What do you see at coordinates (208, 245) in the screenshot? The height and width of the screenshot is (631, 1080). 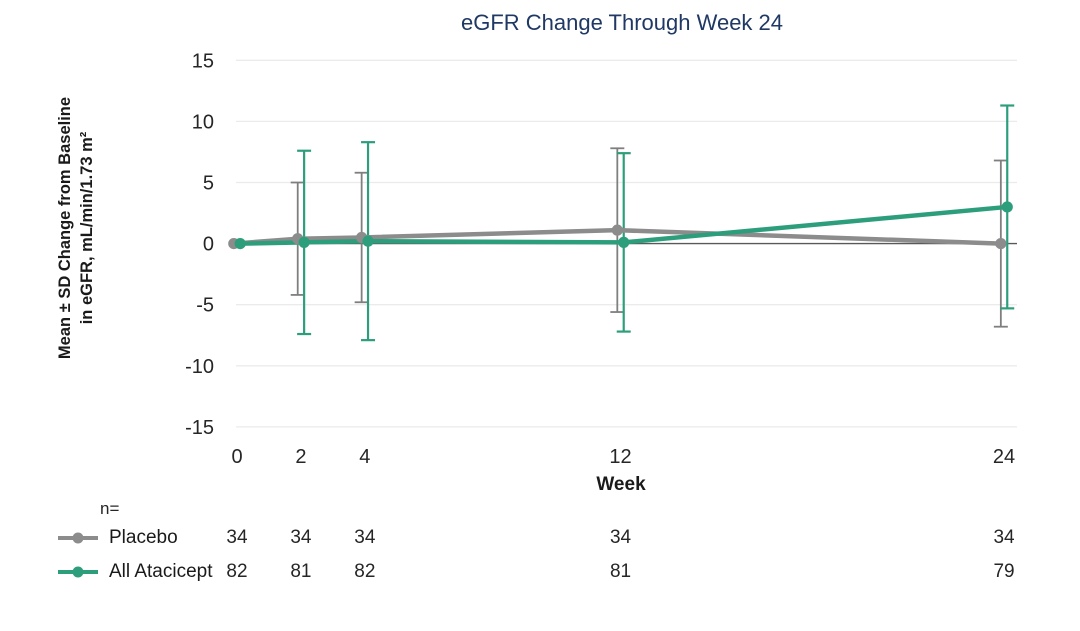 I see `y-tick-label: 0` at bounding box center [208, 245].